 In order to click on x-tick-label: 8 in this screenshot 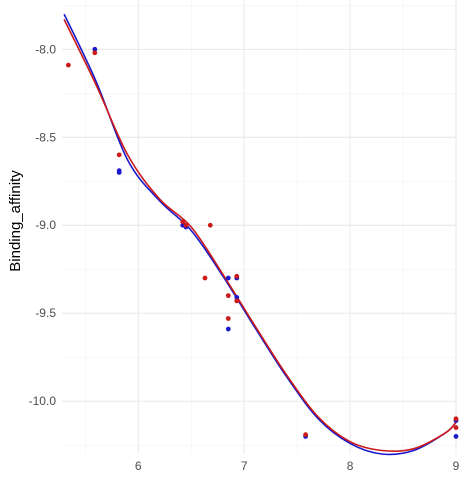, I will do `click(350, 466)`.